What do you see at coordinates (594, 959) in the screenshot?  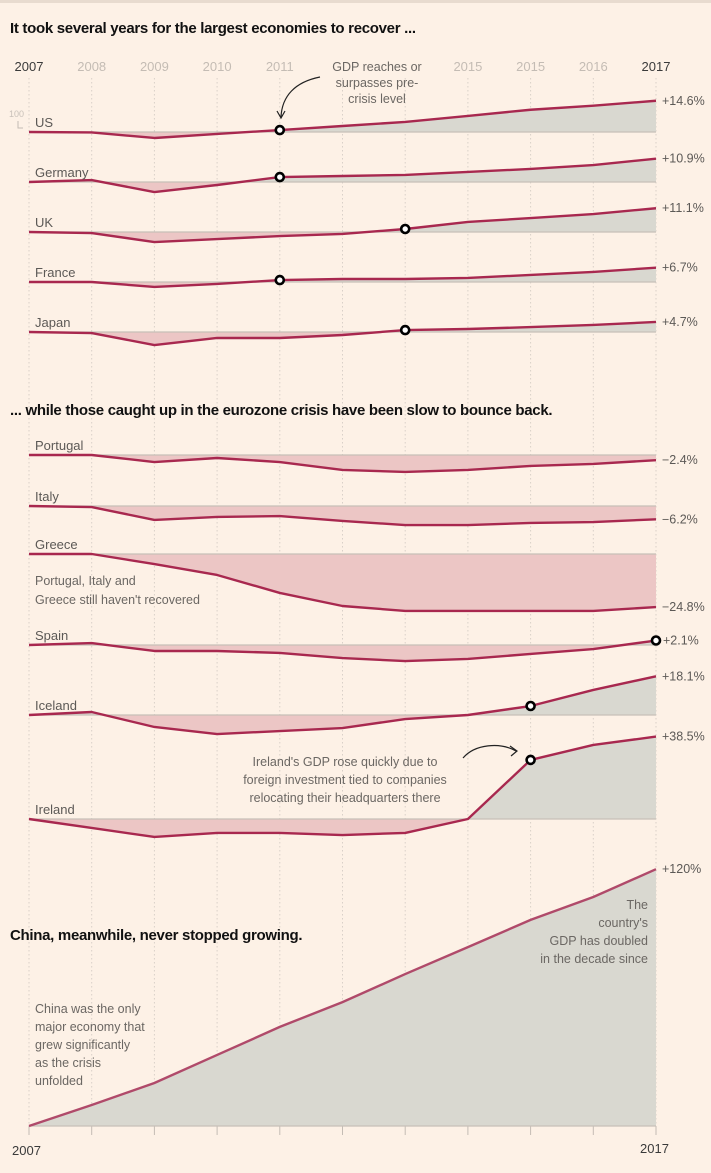 I see `annotation-china-right-line-4: in the decade since` at bounding box center [594, 959].